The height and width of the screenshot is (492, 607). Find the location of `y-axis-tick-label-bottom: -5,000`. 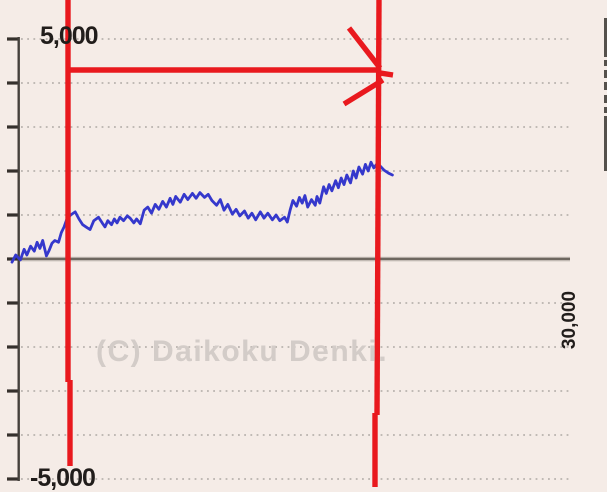

y-axis-tick-label-bottom: -5,000 is located at coordinates (63, 478).